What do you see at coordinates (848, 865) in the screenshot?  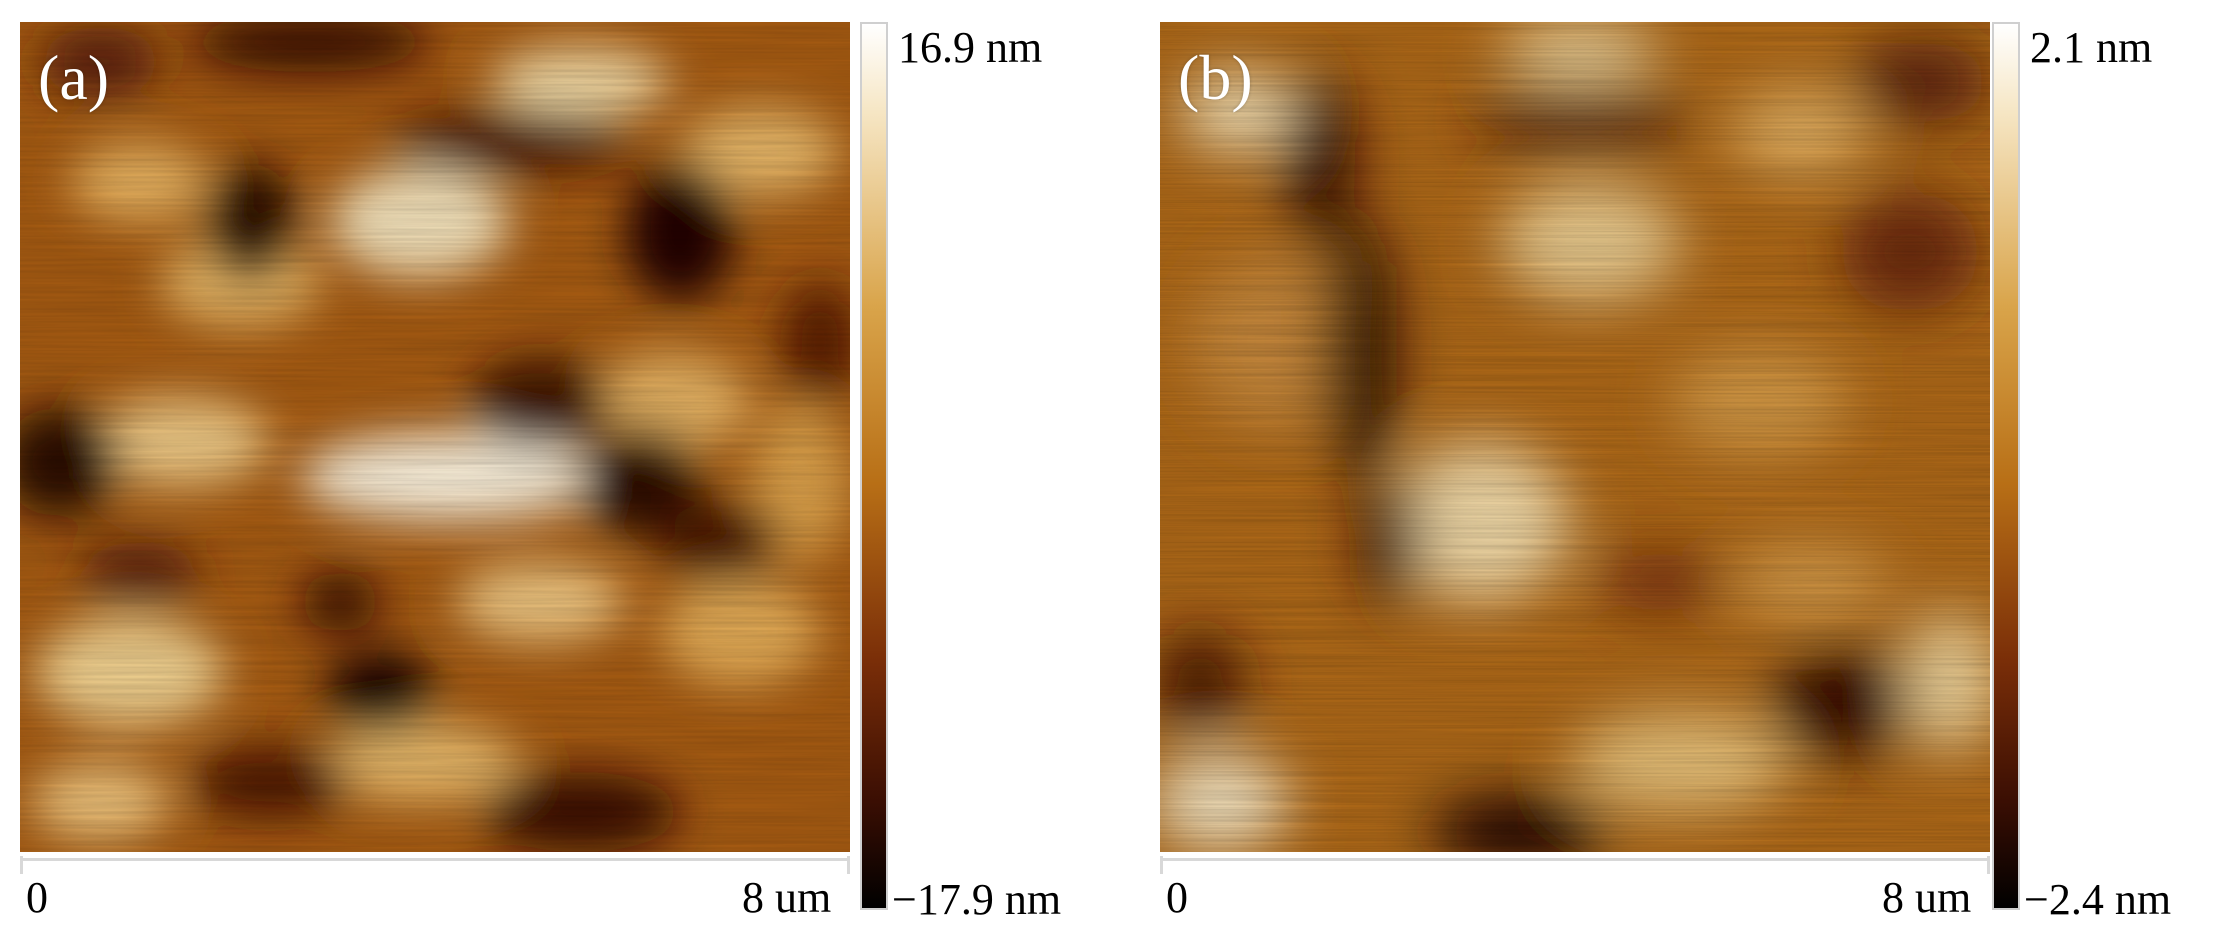 I see `scale-bar-tick-end-a` at bounding box center [848, 865].